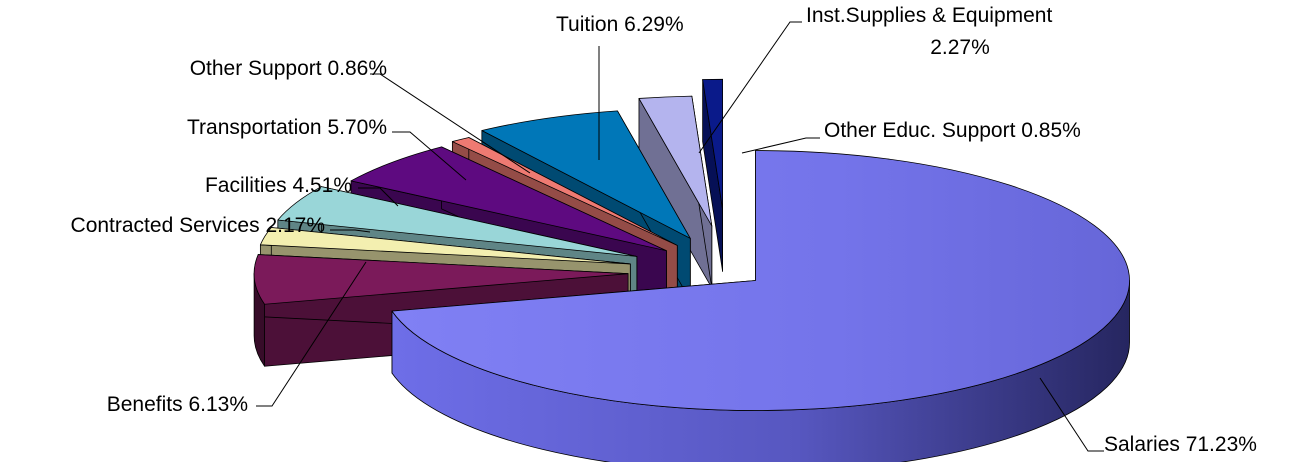 The height and width of the screenshot is (467, 1298). What do you see at coordinates (750, 87) in the screenshot?
I see `leader-line-inst-supplies-equipment` at bounding box center [750, 87].